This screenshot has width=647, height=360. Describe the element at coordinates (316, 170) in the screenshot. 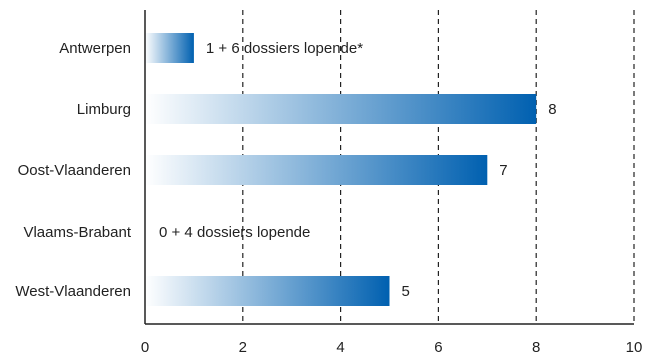

I see `bar-oost-vlaanderen` at that location.